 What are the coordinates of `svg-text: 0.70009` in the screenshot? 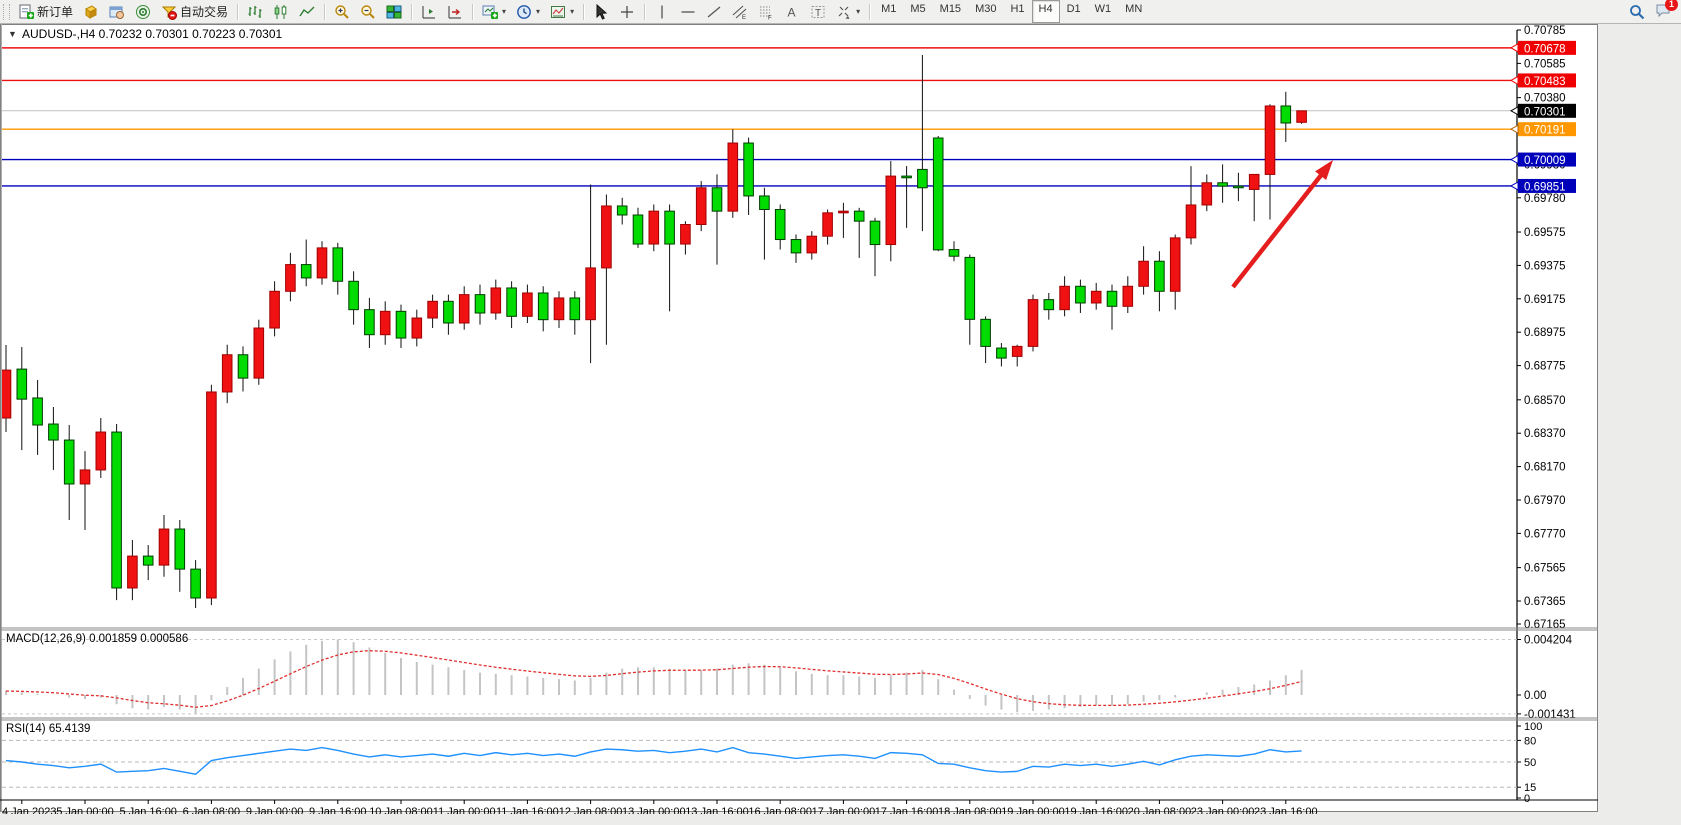 It's located at (1545, 161).